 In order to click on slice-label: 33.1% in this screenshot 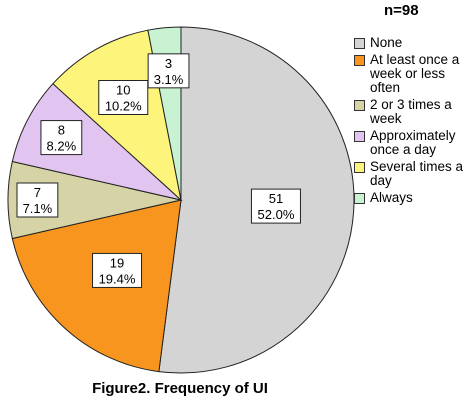, I will do `click(168, 71)`.